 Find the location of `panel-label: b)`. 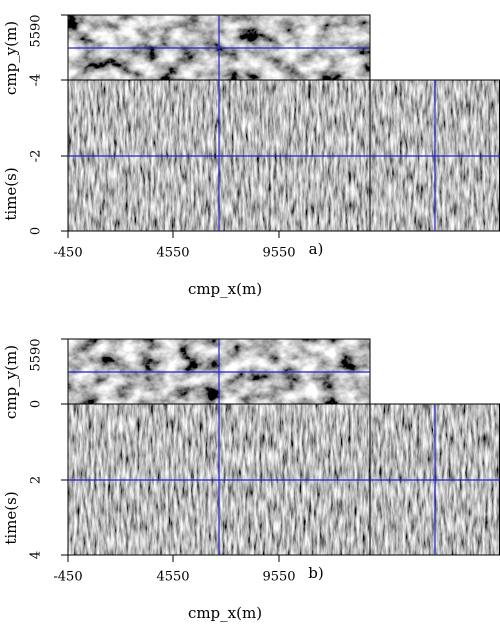

panel-label: b) is located at coordinates (315, 573).